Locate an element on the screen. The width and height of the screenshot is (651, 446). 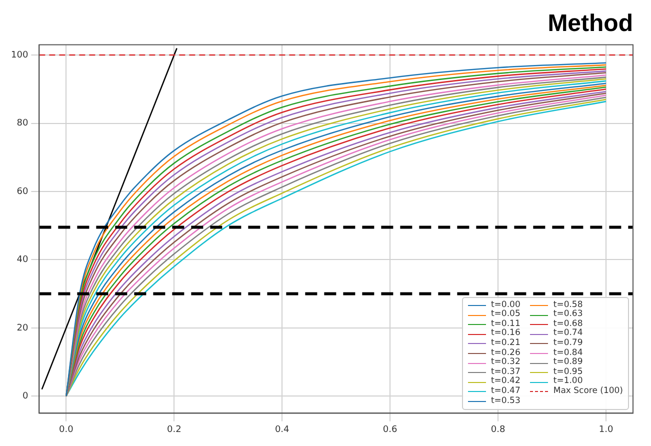
y-tick-label: 60 is located at coordinates (22, 191).